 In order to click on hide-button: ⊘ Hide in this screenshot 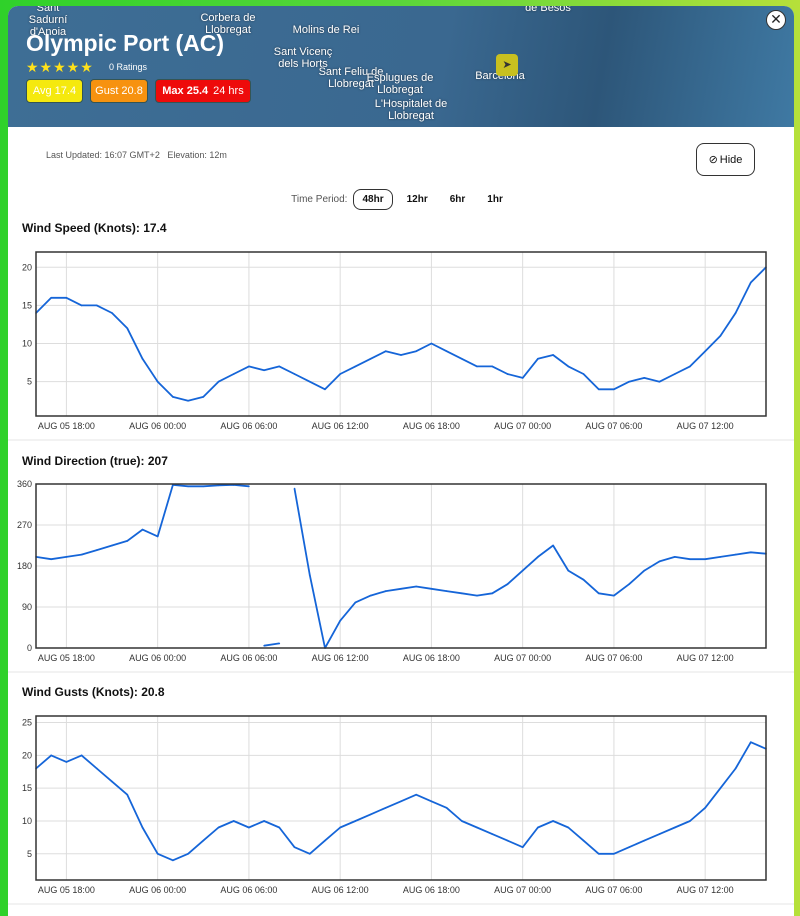, I will do `click(725, 159)`.